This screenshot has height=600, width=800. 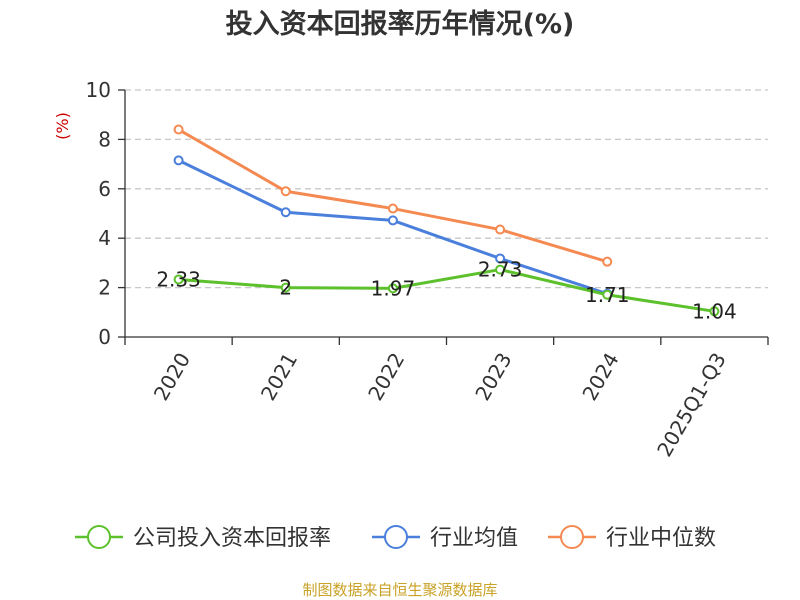 I want to click on legend-item-2: 行业中位数, so click(x=632, y=538).